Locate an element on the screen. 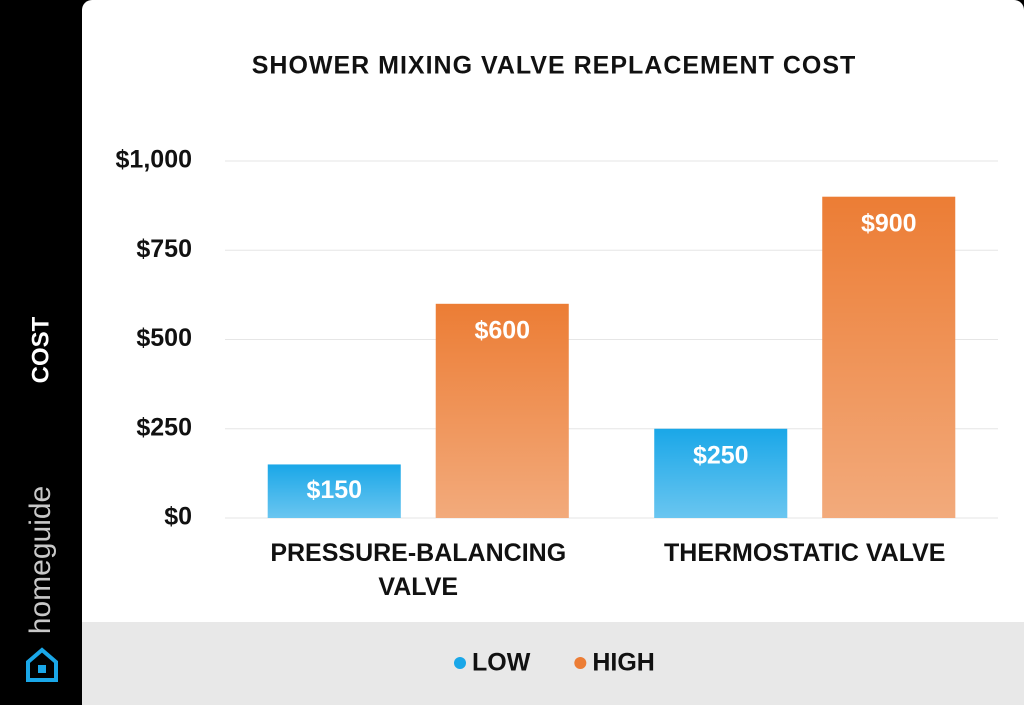 This screenshot has width=1024, height=705. brand-logo: homeguide is located at coordinates (40, 560).